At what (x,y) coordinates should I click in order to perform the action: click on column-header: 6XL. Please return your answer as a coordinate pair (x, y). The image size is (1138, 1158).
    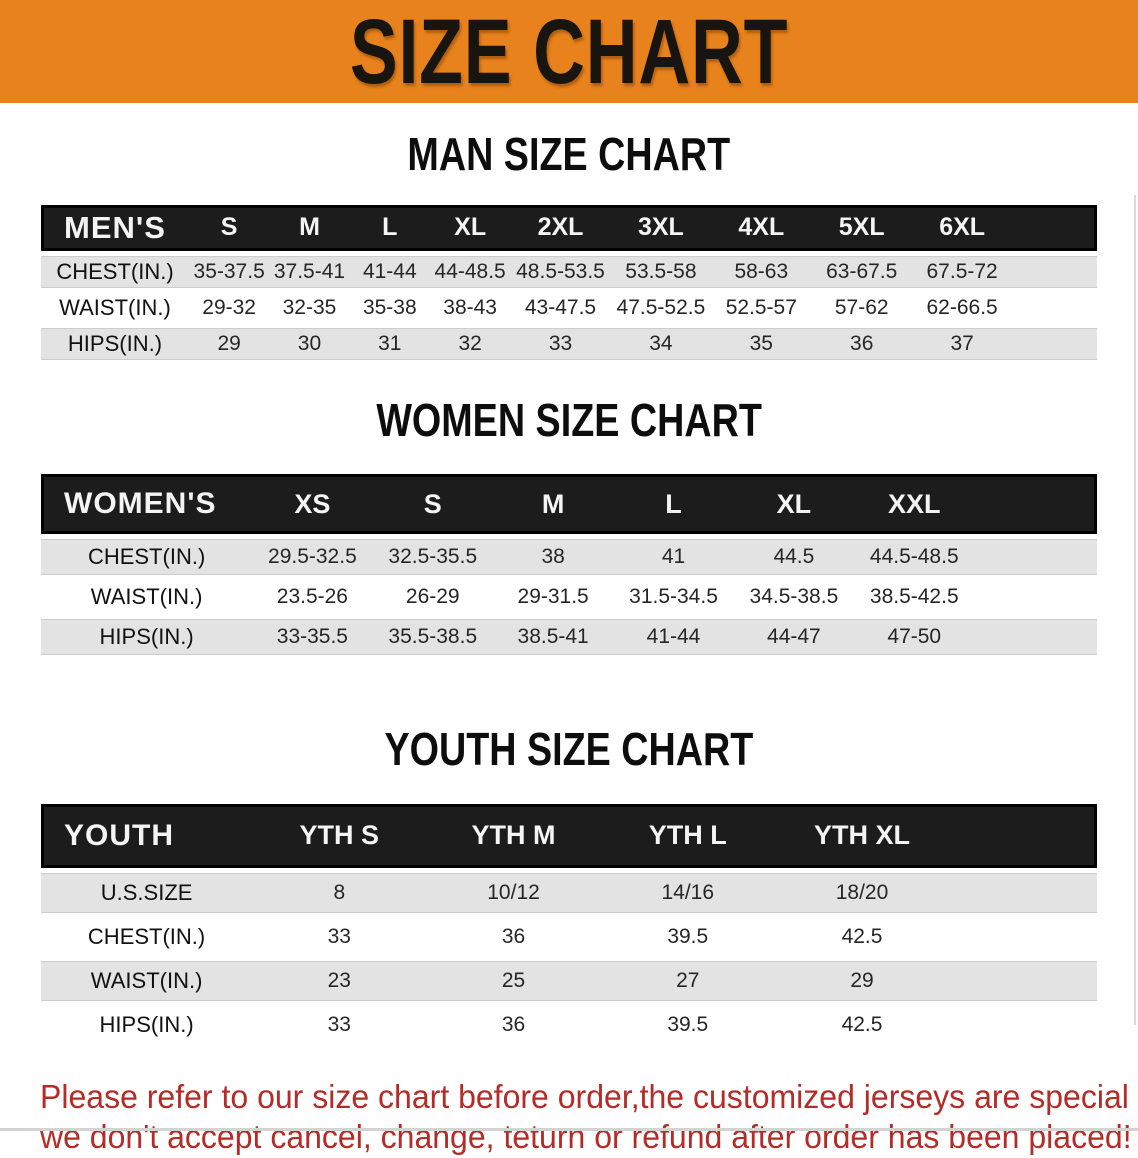
    Looking at the image, I should click on (962, 227).